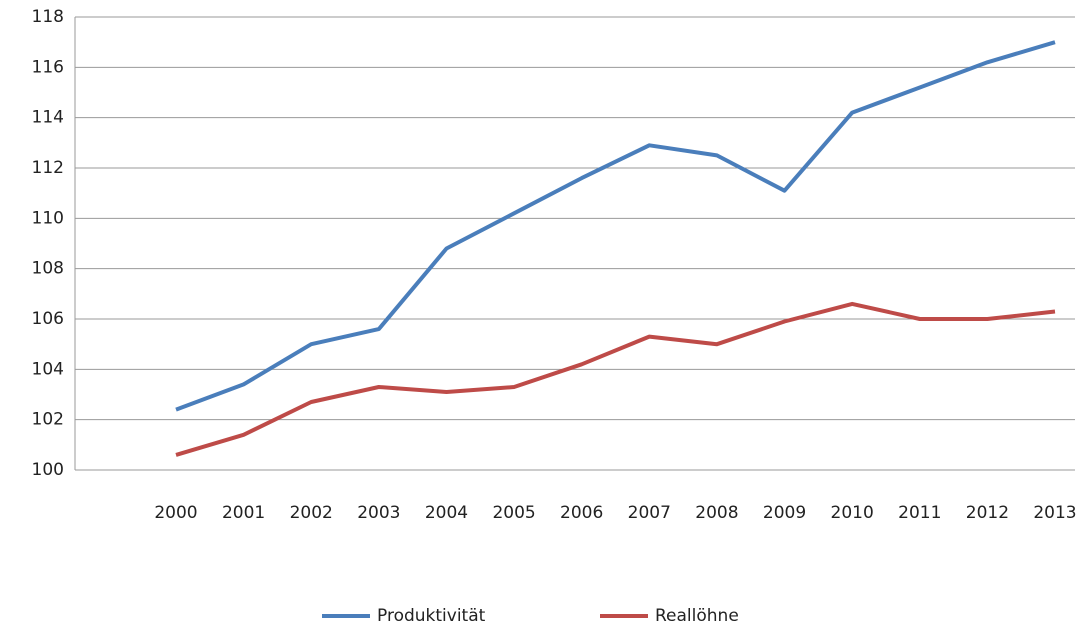  I want to click on legend-label: Reallöhne, so click(697, 616).